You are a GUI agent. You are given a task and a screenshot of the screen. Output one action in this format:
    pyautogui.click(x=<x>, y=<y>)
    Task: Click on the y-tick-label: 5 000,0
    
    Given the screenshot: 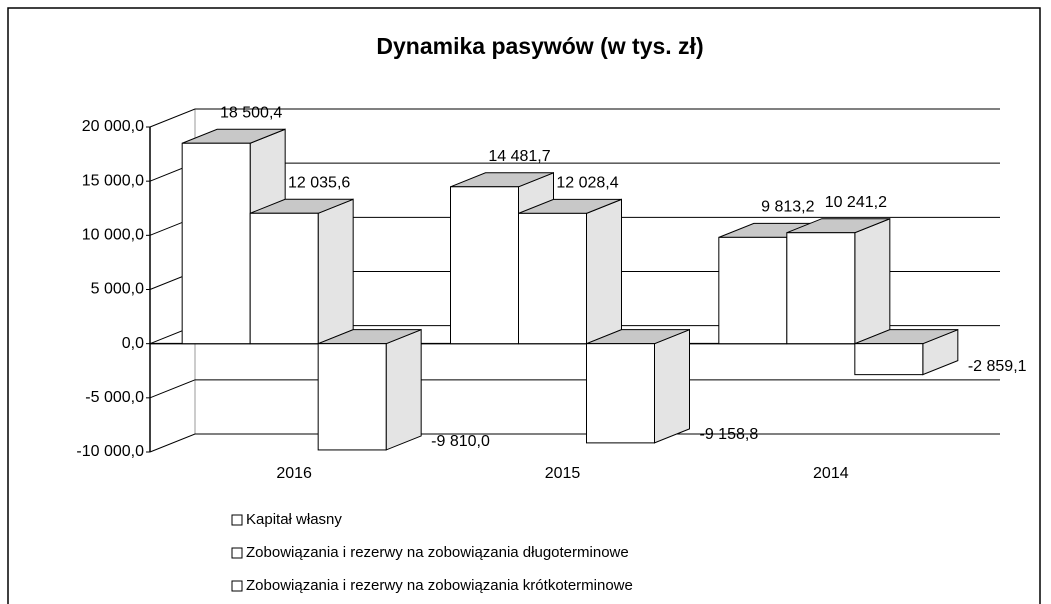 What is the action you would take?
    pyautogui.click(x=117, y=289)
    